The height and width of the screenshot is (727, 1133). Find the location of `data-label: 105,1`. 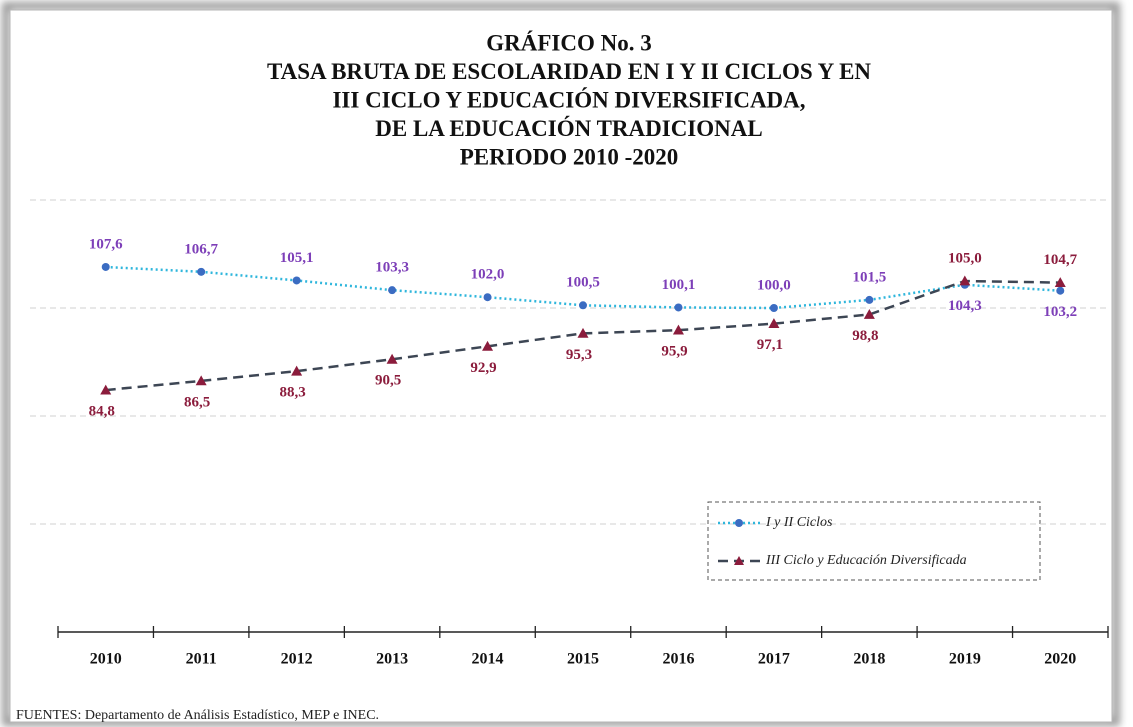

data-label: 105,1 is located at coordinates (297, 258).